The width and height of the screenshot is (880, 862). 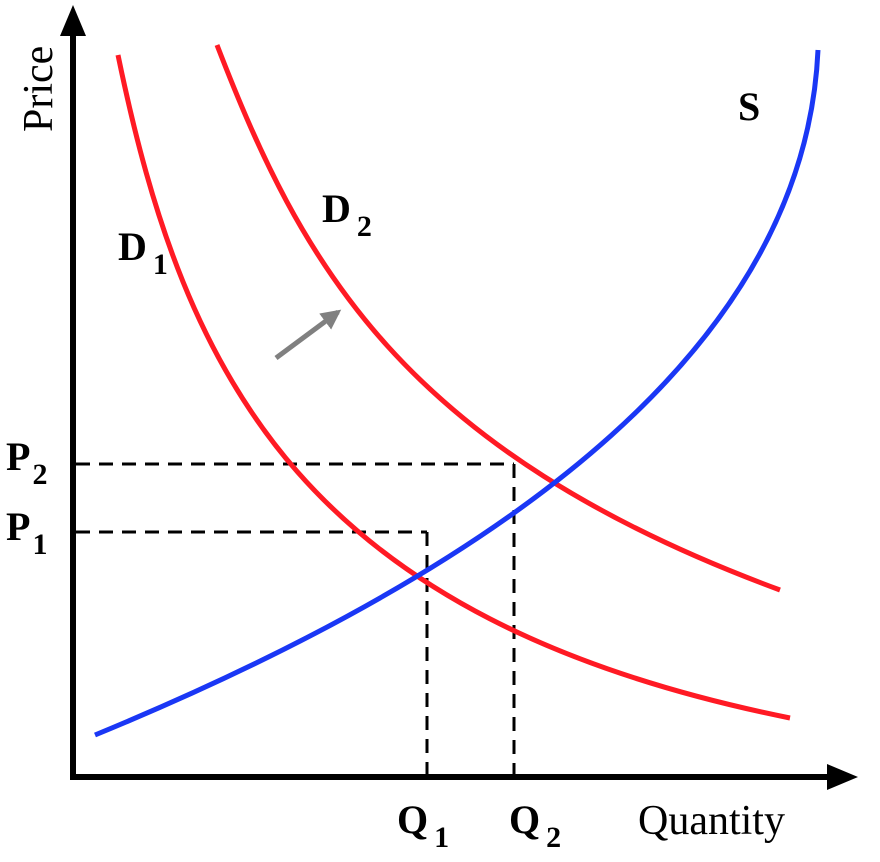 I want to click on y-axis-label: Price, so click(x=39, y=89).